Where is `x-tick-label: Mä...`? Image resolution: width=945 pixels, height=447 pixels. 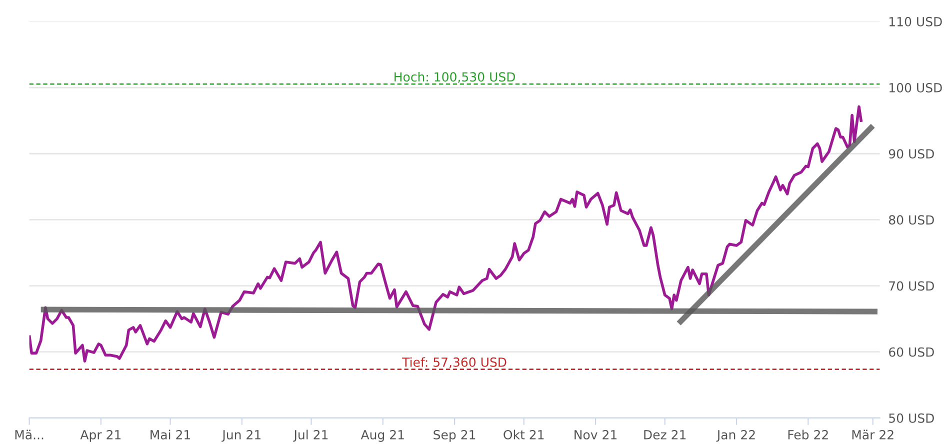
x-tick-label: Mä... is located at coordinates (29, 435).